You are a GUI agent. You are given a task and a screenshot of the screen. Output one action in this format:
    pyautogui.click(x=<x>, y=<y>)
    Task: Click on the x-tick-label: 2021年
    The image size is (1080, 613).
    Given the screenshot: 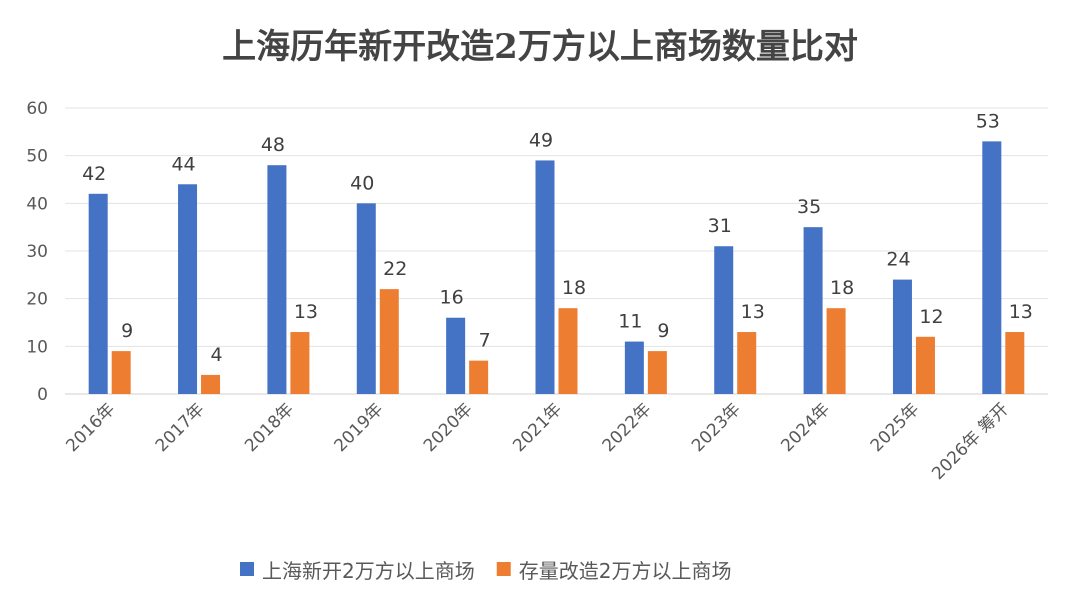 What is the action you would take?
    pyautogui.click(x=537, y=427)
    